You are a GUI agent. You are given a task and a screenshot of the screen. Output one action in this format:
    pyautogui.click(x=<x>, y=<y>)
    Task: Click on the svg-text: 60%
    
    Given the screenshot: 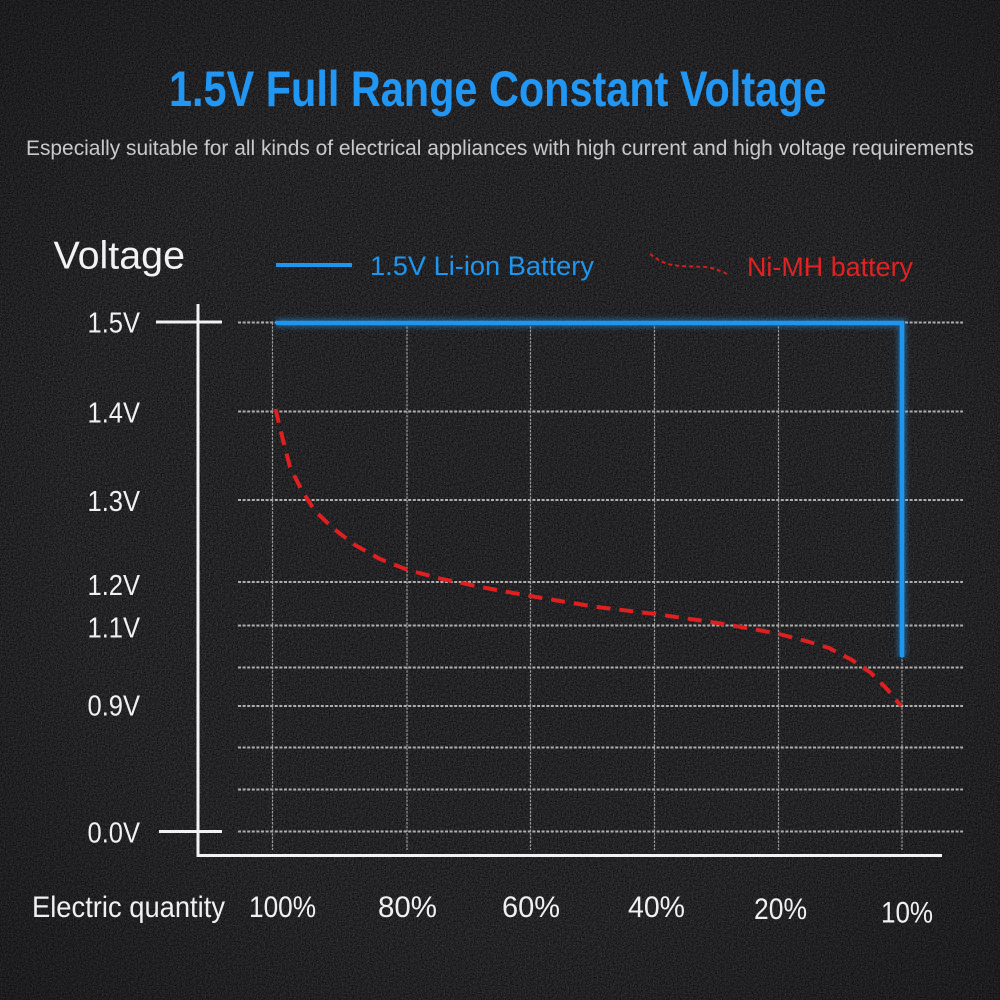 What is the action you would take?
    pyautogui.click(x=531, y=907)
    